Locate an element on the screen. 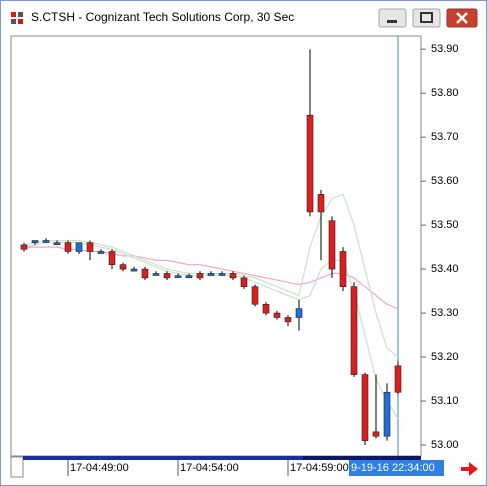  cursor-label: 9-19-16 22:34:00 is located at coordinates (396, 468).